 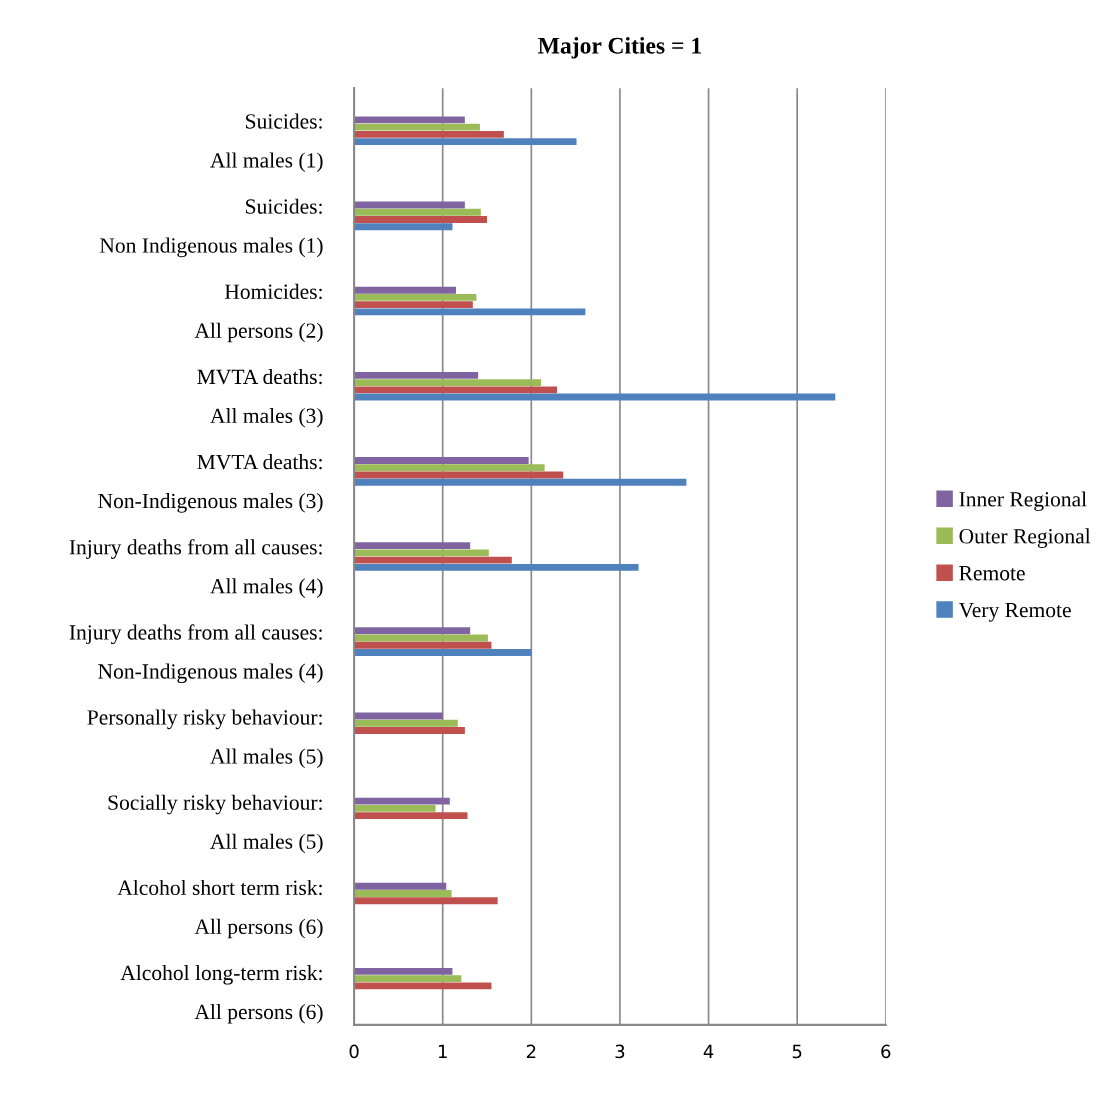 What do you see at coordinates (354, 1051) in the screenshot?
I see `x-tick-label: 0` at bounding box center [354, 1051].